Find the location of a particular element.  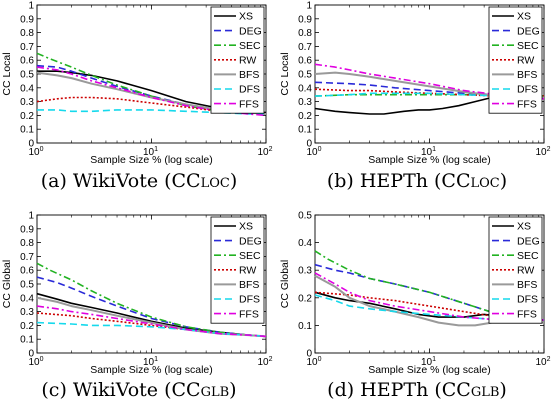

caption-c-close: ) is located at coordinates (233, 390).